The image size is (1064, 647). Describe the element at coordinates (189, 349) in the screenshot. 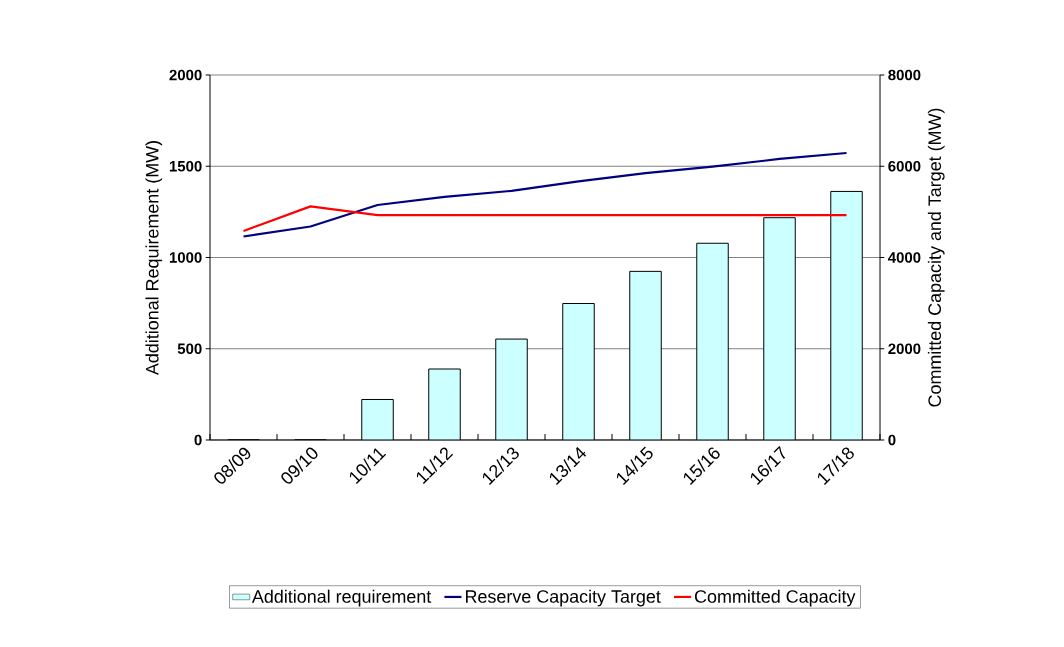

I see `y-tick-label: 500` at that location.